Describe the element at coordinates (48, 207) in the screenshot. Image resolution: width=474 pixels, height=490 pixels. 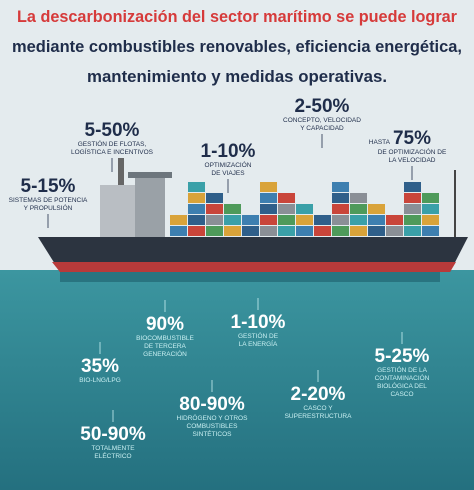
I see `label: Y PROPULSIÓN` at that location.